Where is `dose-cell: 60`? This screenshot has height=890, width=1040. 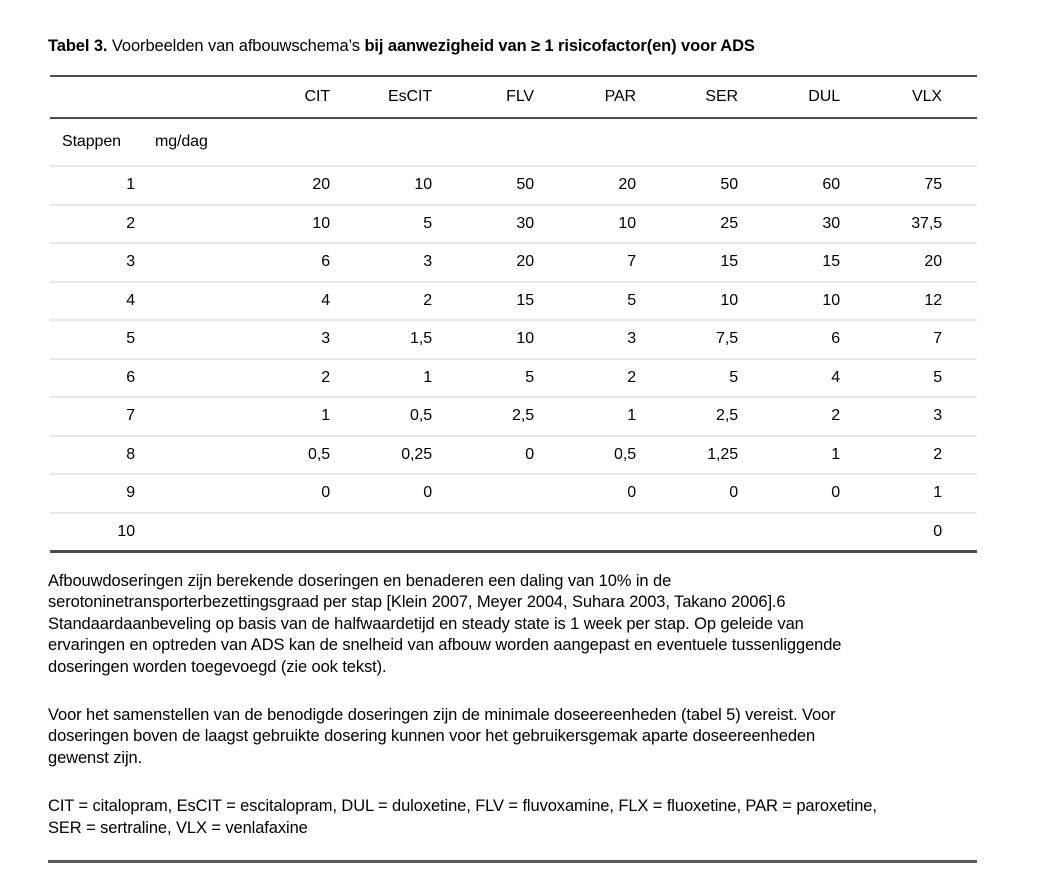
dose-cell: 60 is located at coordinates (789, 186).